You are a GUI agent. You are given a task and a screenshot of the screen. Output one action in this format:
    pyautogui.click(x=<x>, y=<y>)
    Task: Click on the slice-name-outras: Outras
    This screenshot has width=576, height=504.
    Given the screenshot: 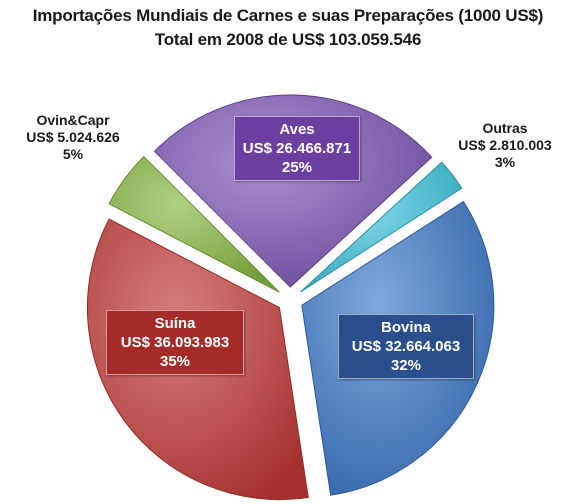 What is the action you would take?
    pyautogui.click(x=505, y=128)
    